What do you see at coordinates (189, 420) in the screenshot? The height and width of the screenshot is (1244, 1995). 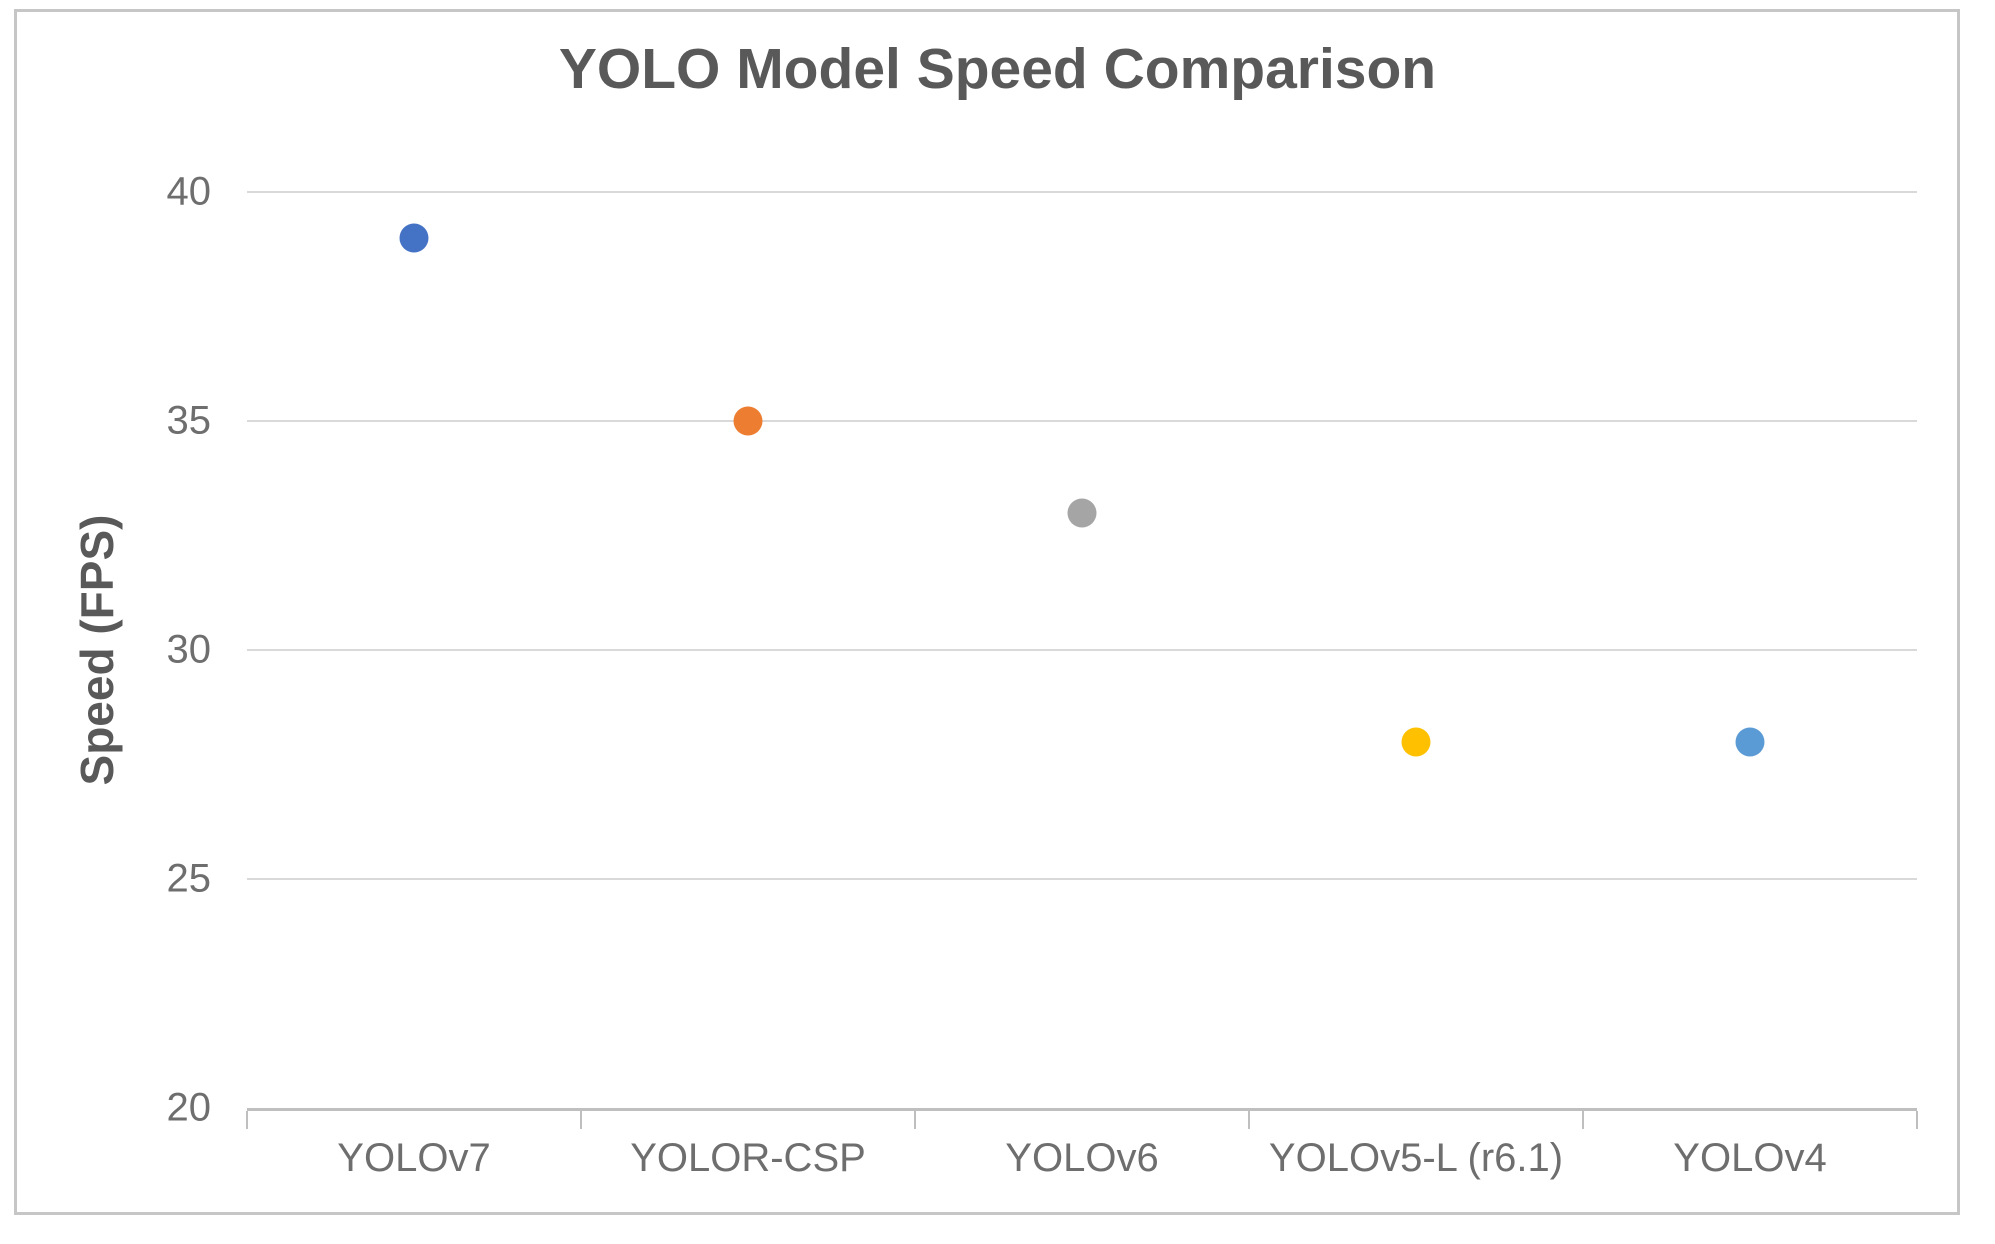 I see `y-tick-label: 35` at bounding box center [189, 420].